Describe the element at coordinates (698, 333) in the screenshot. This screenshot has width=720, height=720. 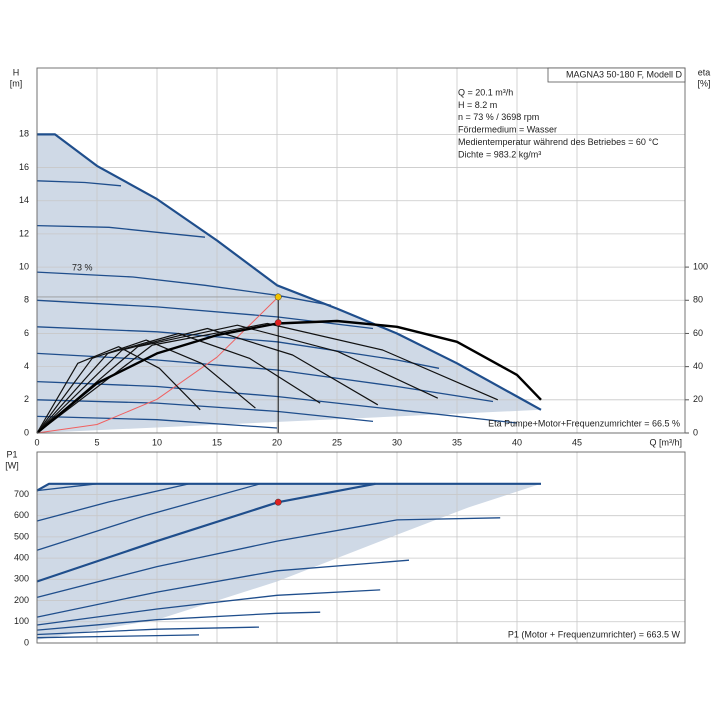
I see `y2-tick-label: 60` at that location.